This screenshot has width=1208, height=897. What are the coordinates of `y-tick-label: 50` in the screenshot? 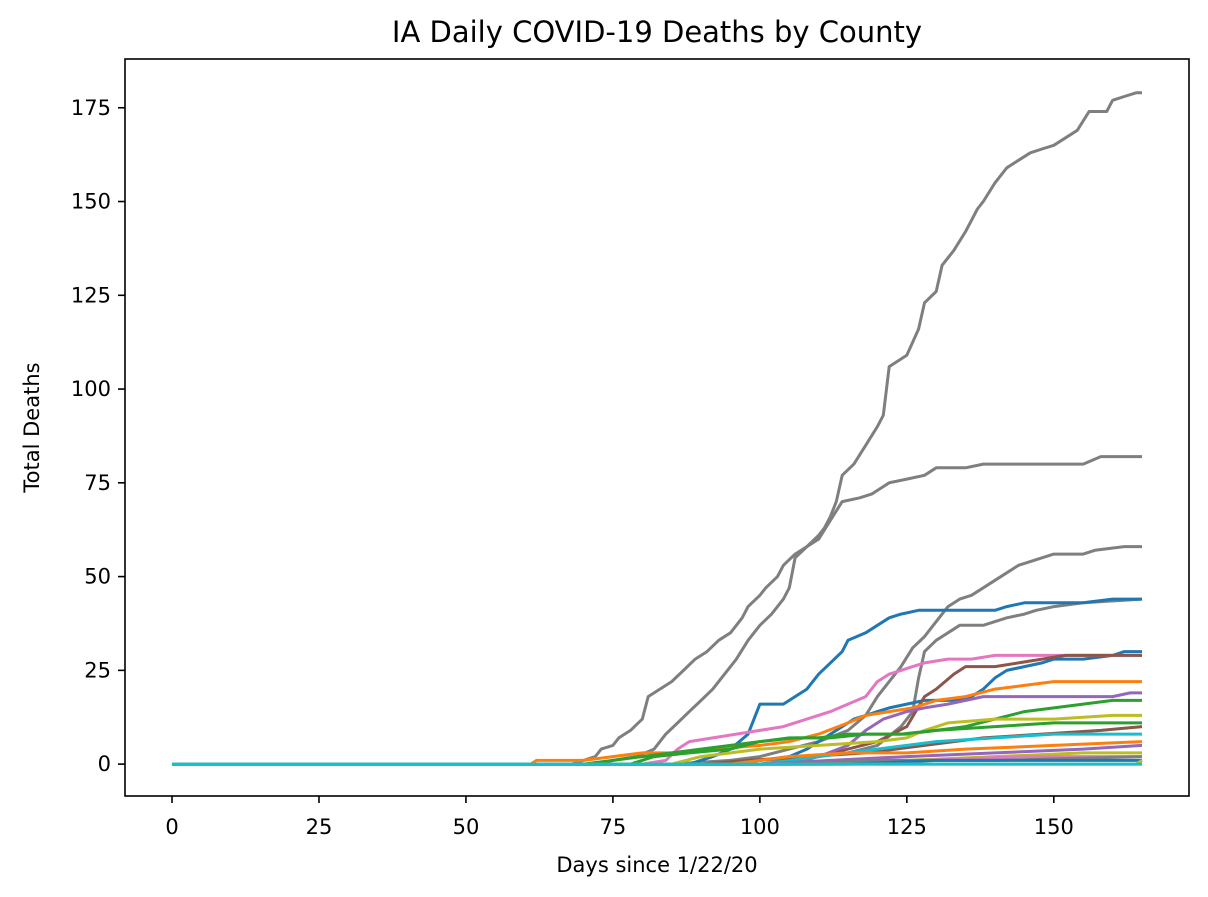 It's located at (97, 577).